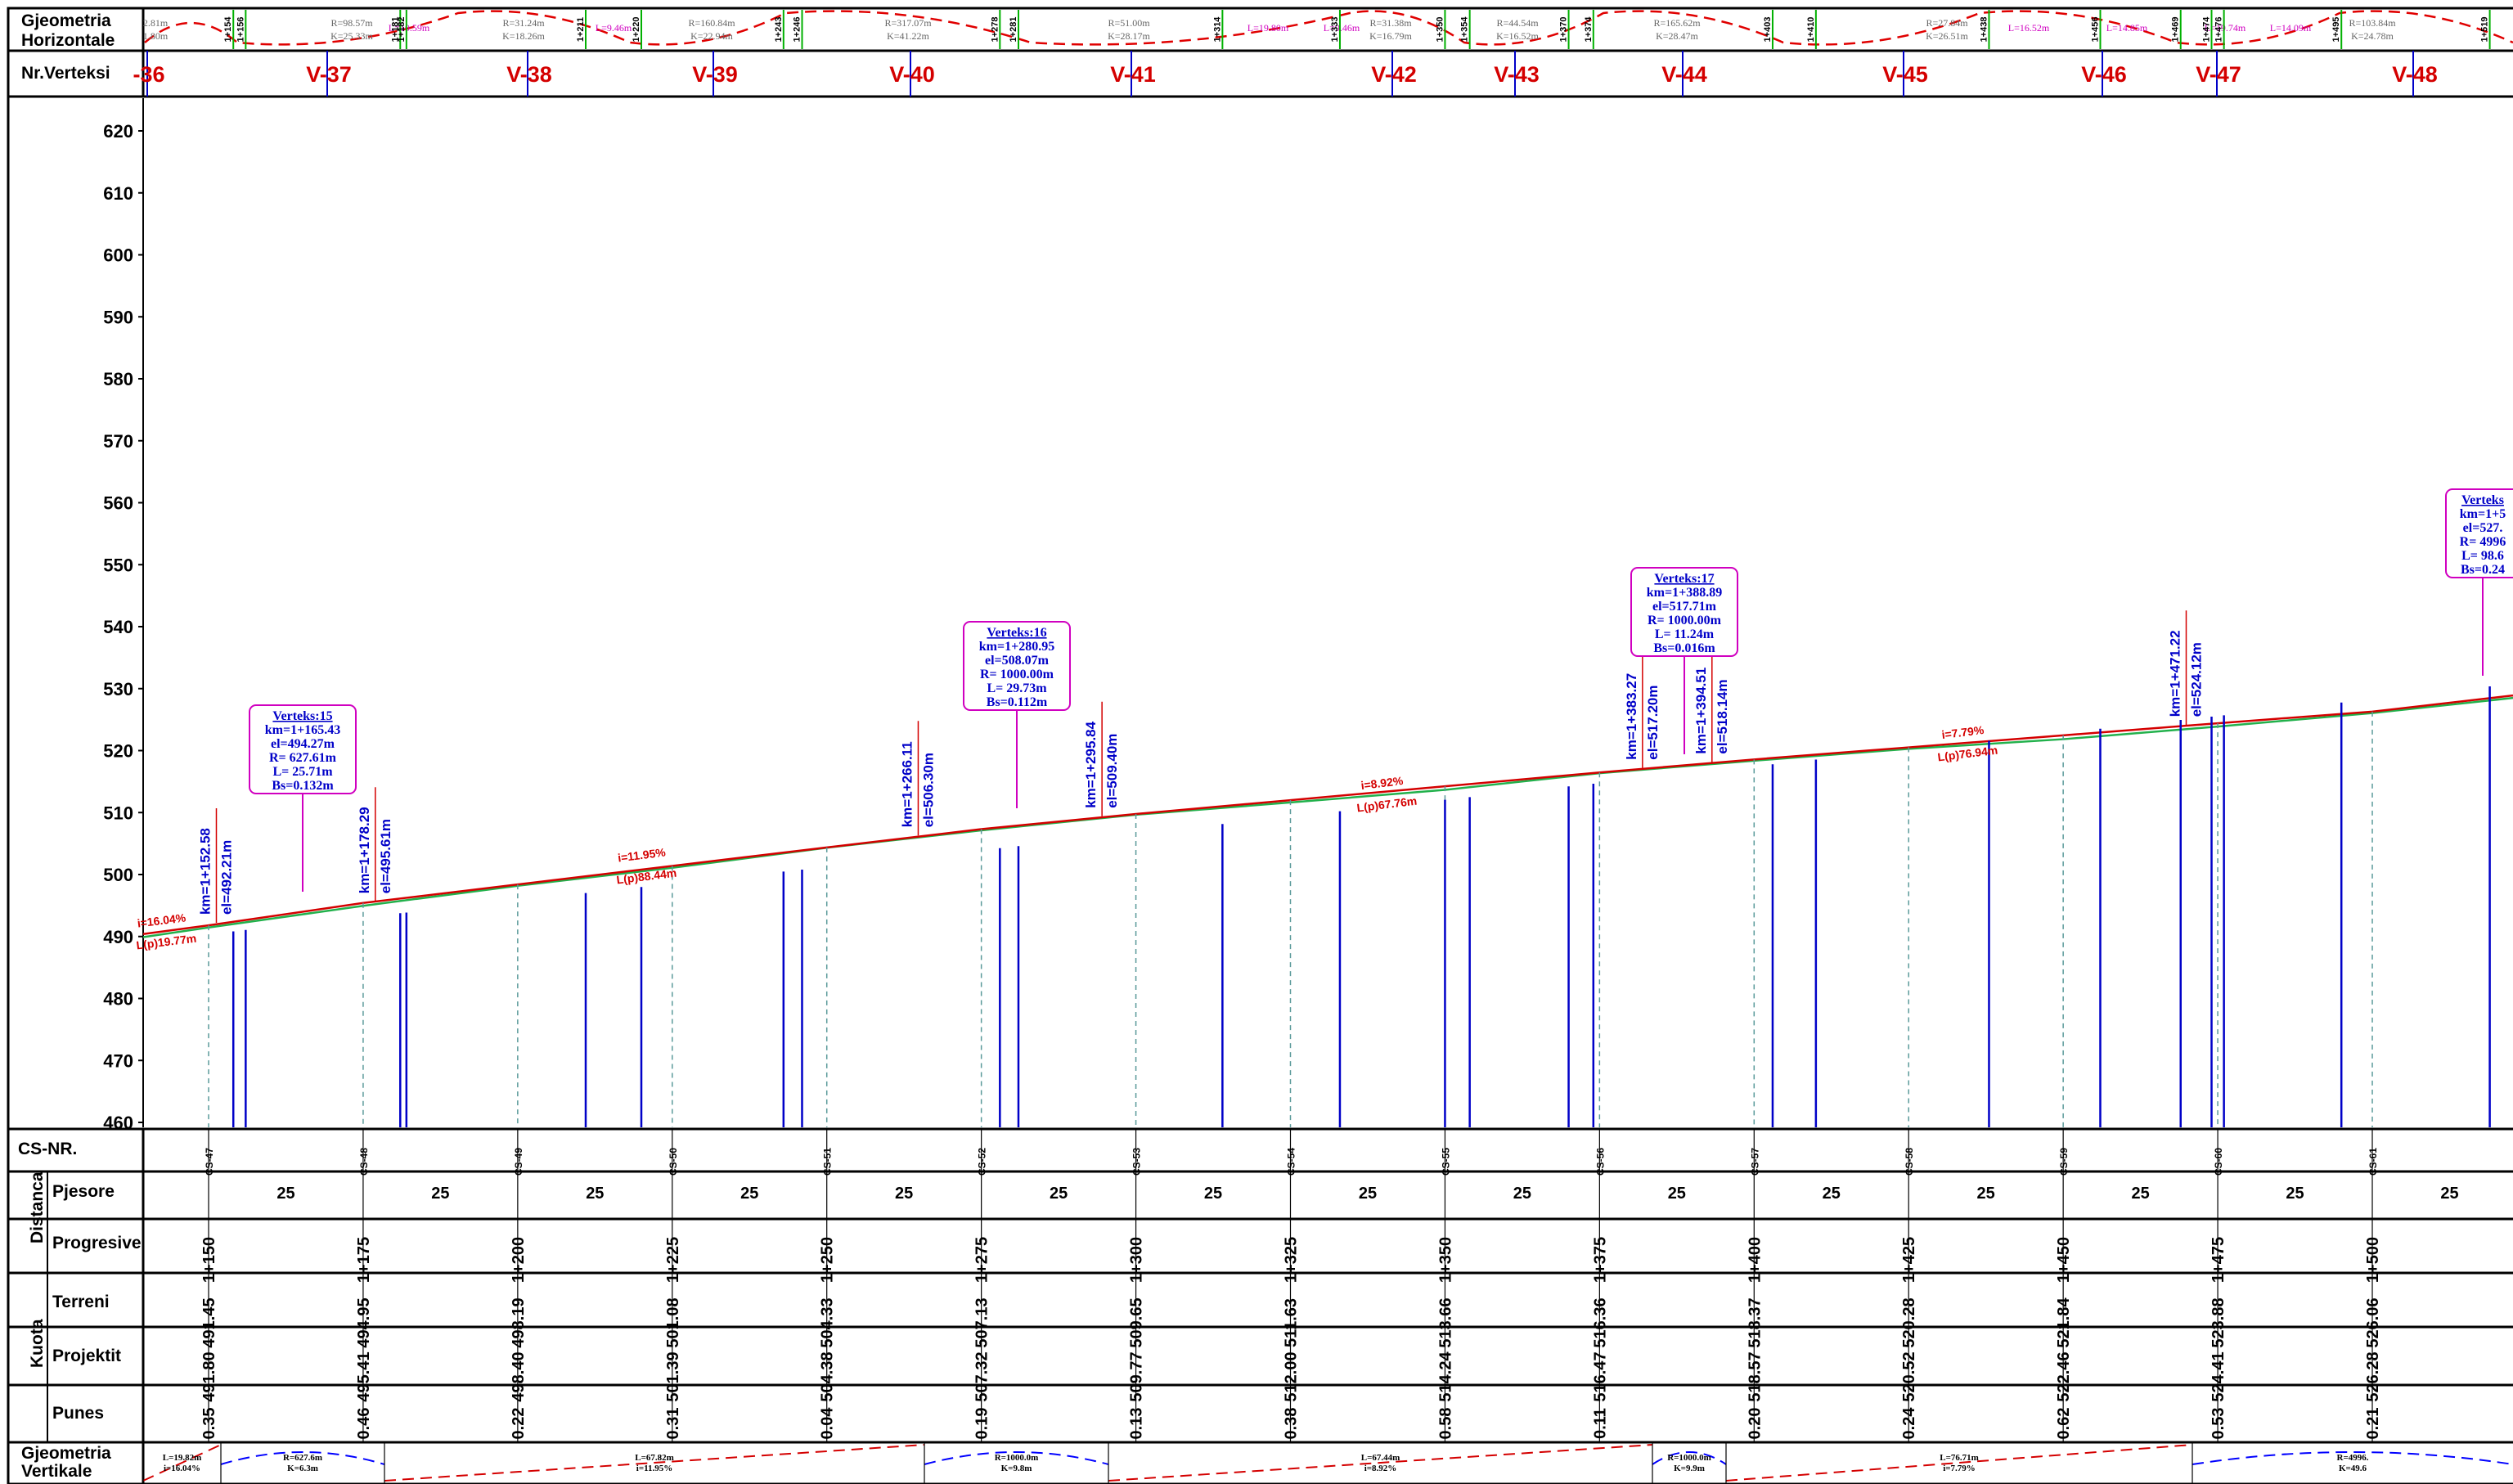  Describe the element at coordinates (646, 876) in the screenshot. I see `grade-length-label: L(p)88.44m` at that location.